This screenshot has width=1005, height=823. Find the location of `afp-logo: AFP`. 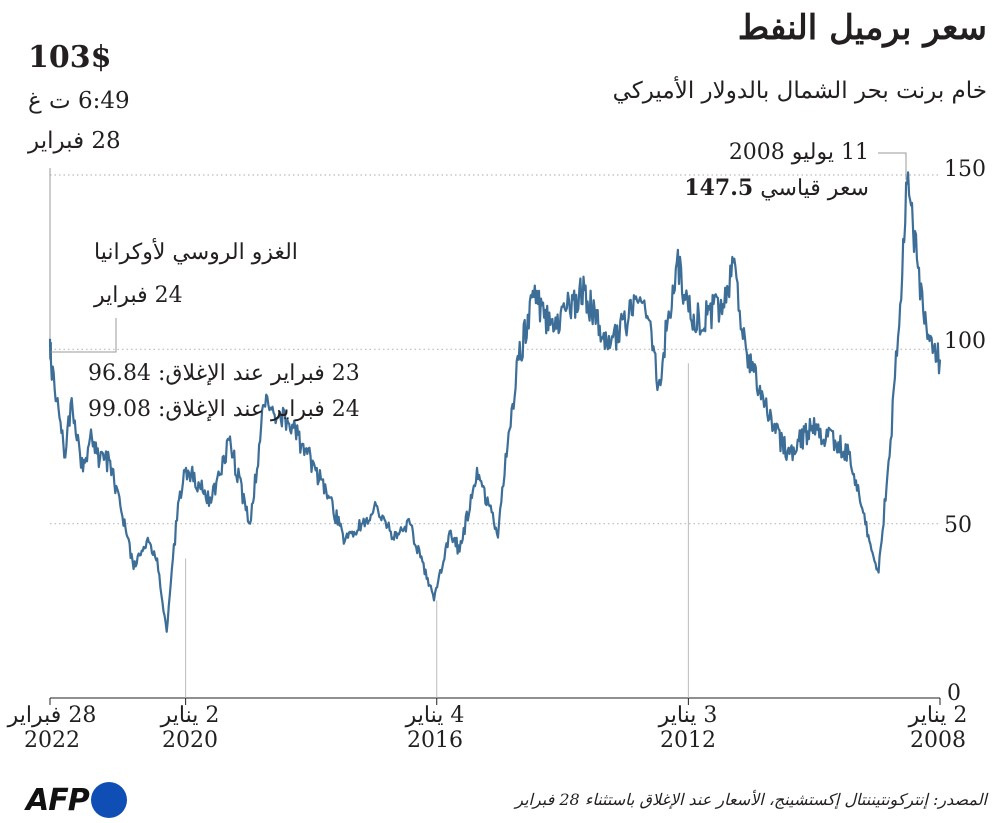

afp-logo: AFP is located at coordinates (76, 800).